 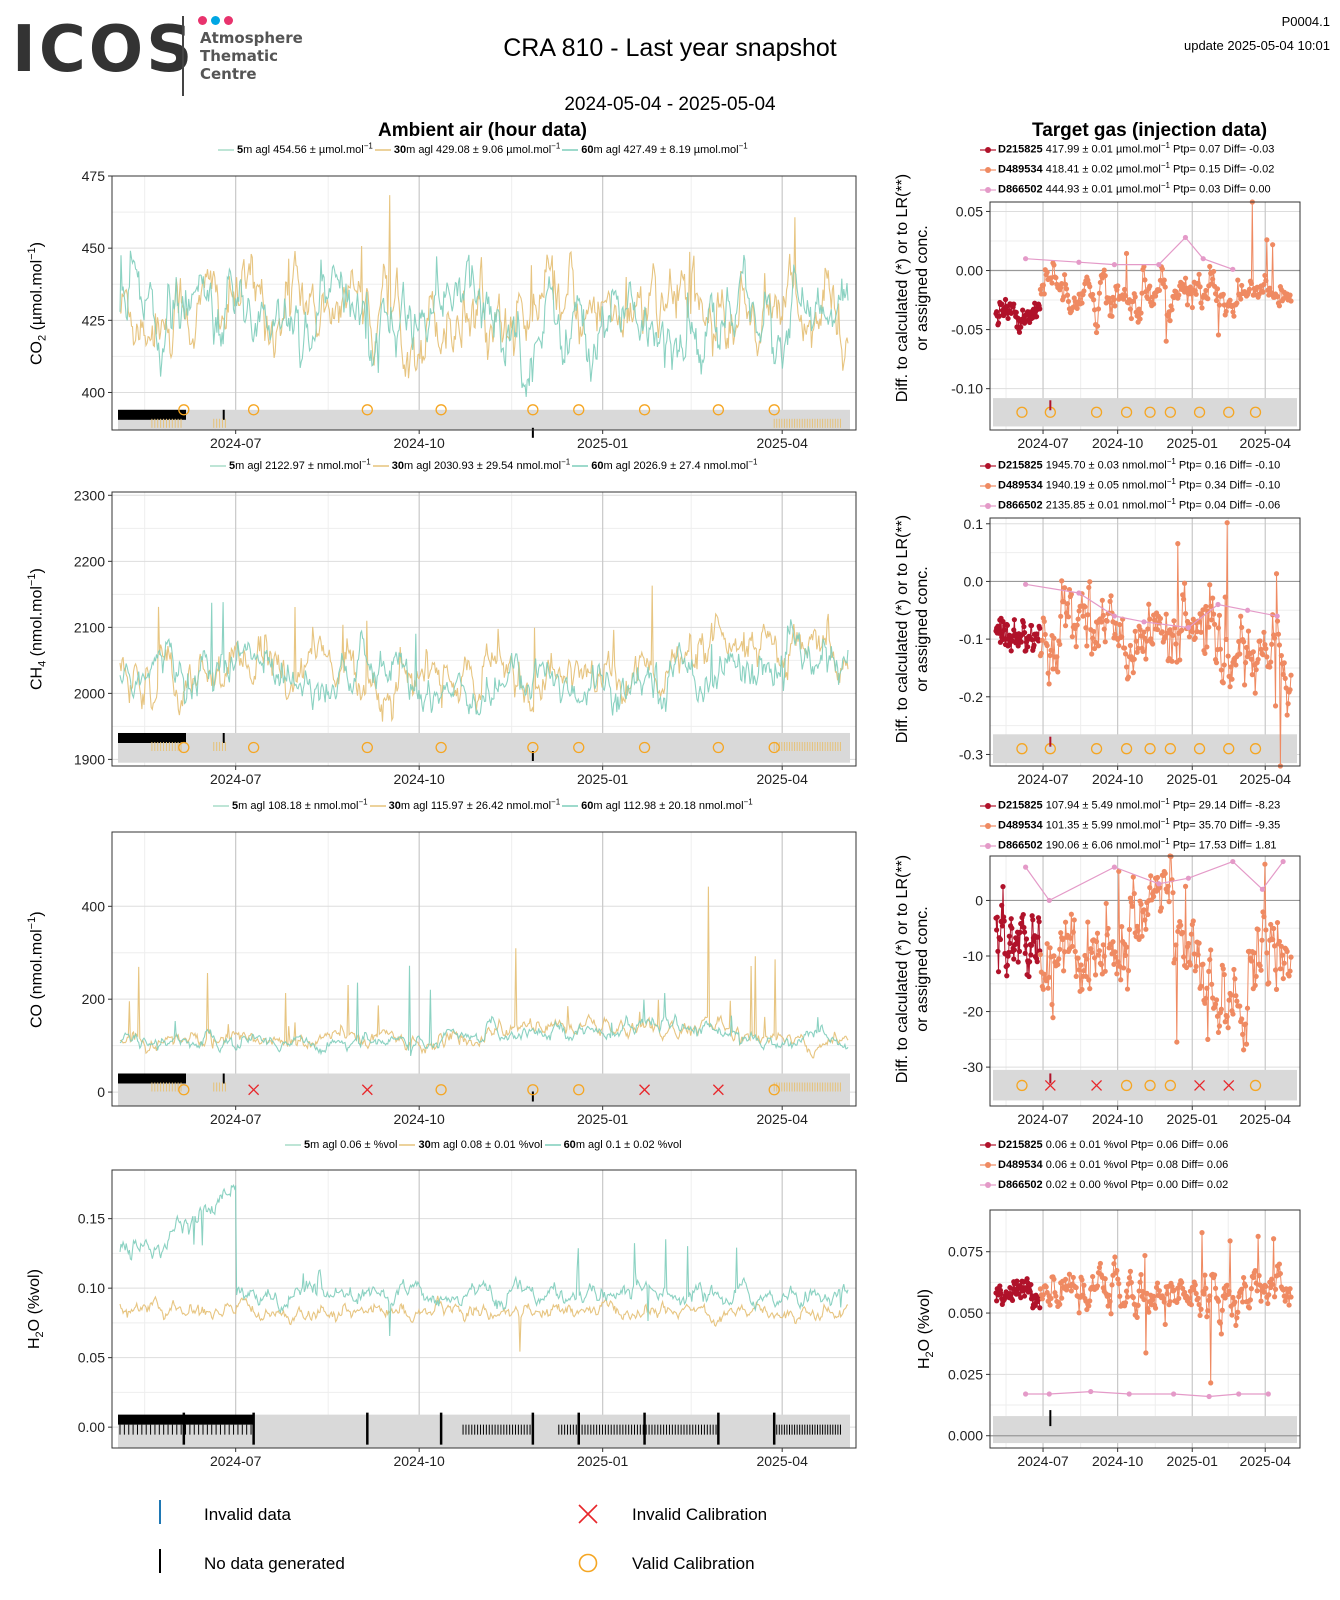 What do you see at coordinates (1165, 185) in the screenshot?
I see `co2-target-legend-sup: −1` at bounding box center [1165, 185].